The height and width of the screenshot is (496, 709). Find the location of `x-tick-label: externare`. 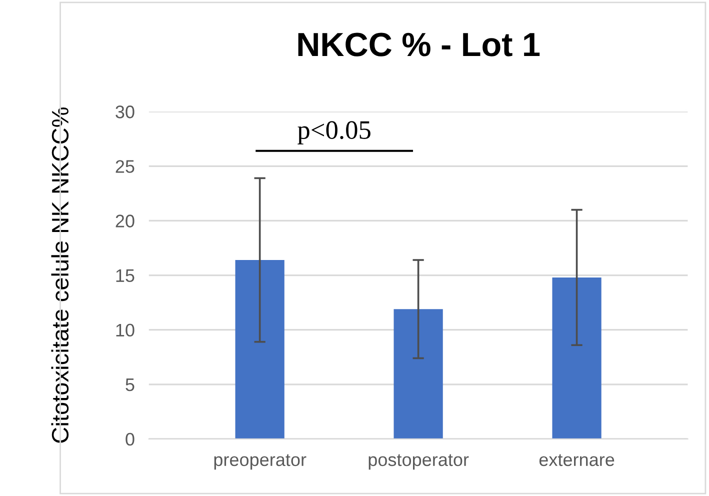

x-tick-label: externare is located at coordinates (576, 460).